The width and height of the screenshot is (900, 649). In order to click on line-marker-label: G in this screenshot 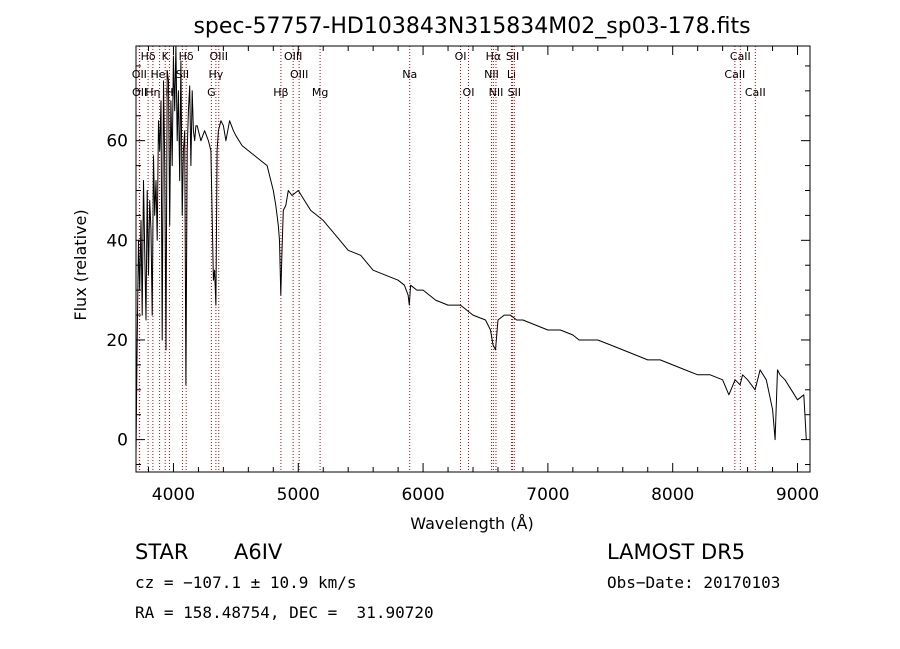, I will do `click(211, 92)`.